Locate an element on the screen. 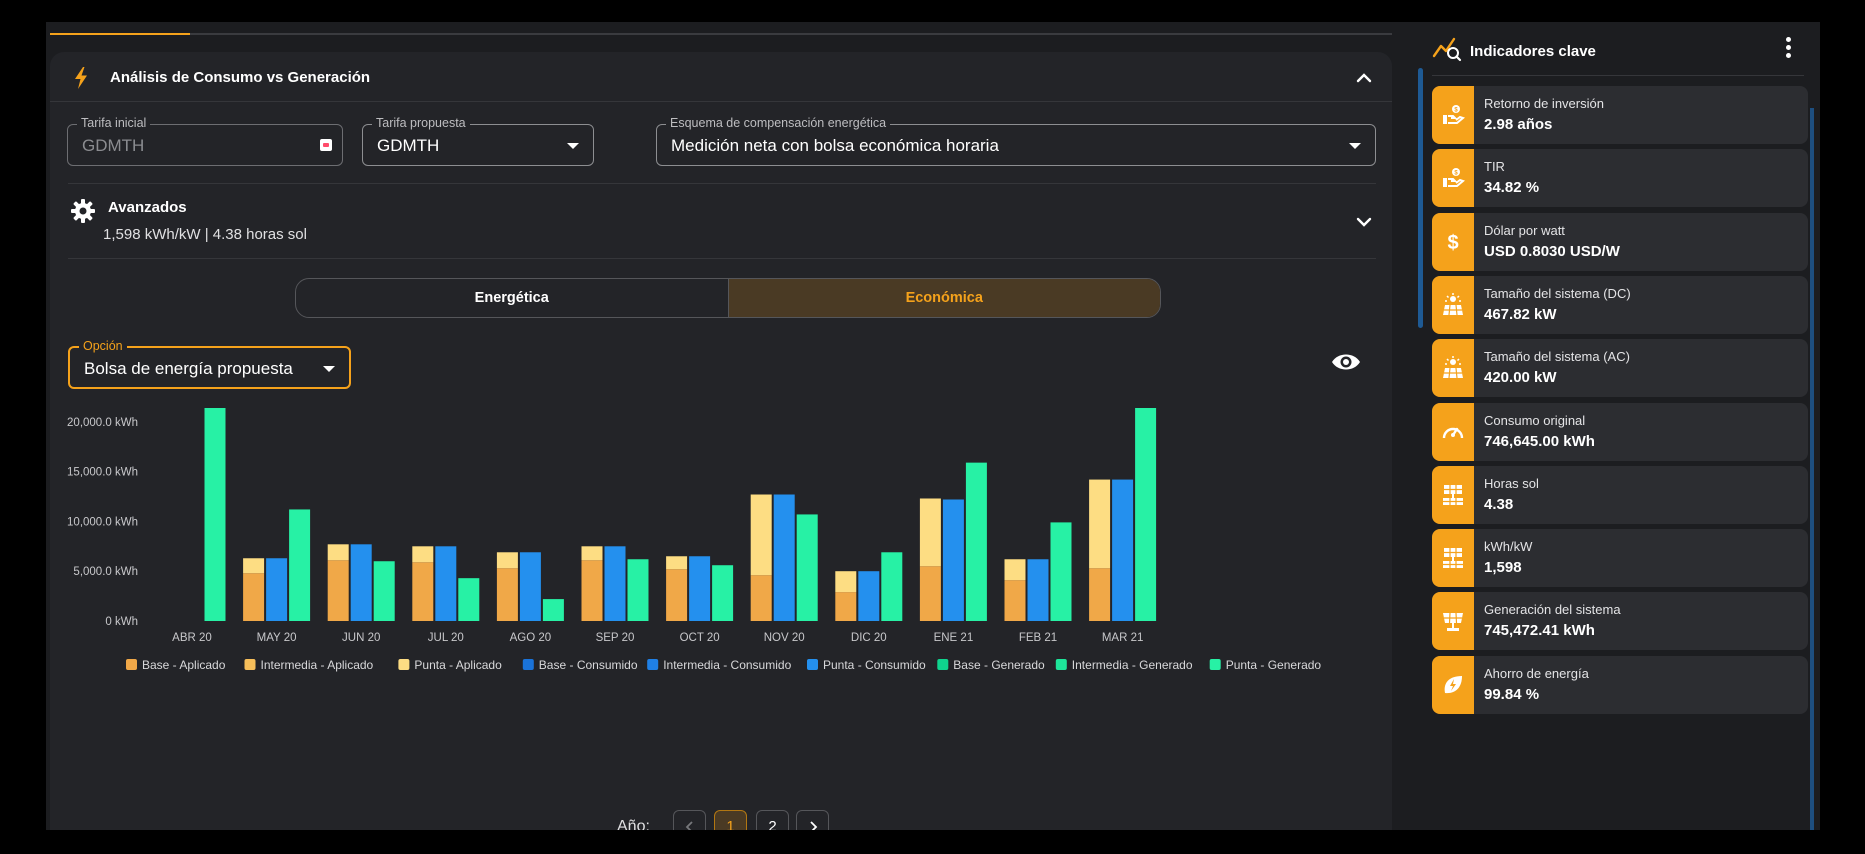 The width and height of the screenshot is (1865, 854). legend-label: Punta - Generado is located at coordinates (1274, 665).